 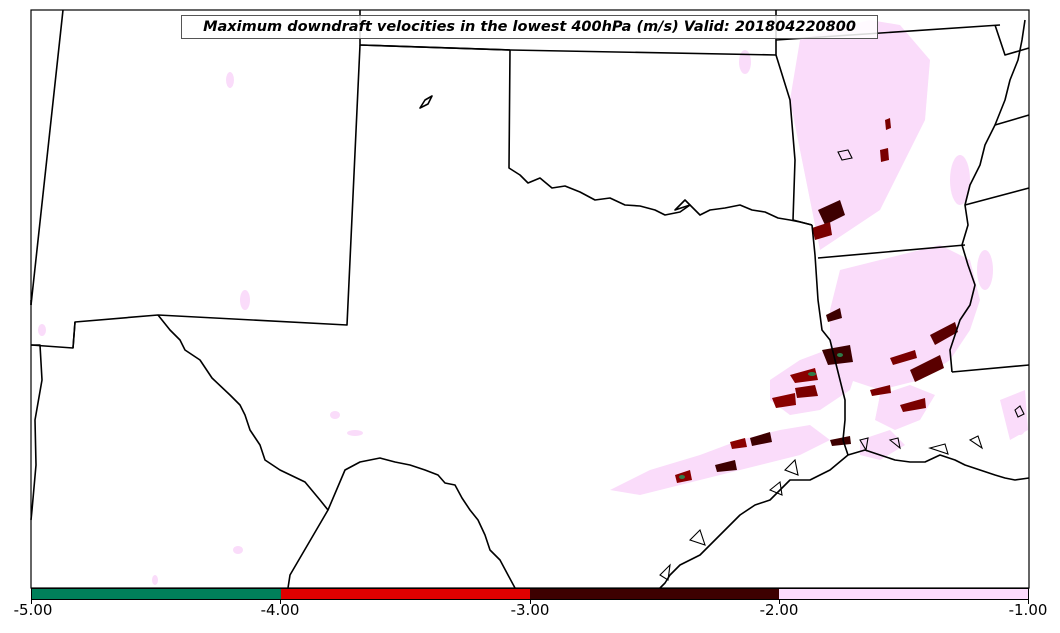 What do you see at coordinates (280, 610) in the screenshot?
I see `colorbar-tick-label-2: -4.00` at bounding box center [280, 610].